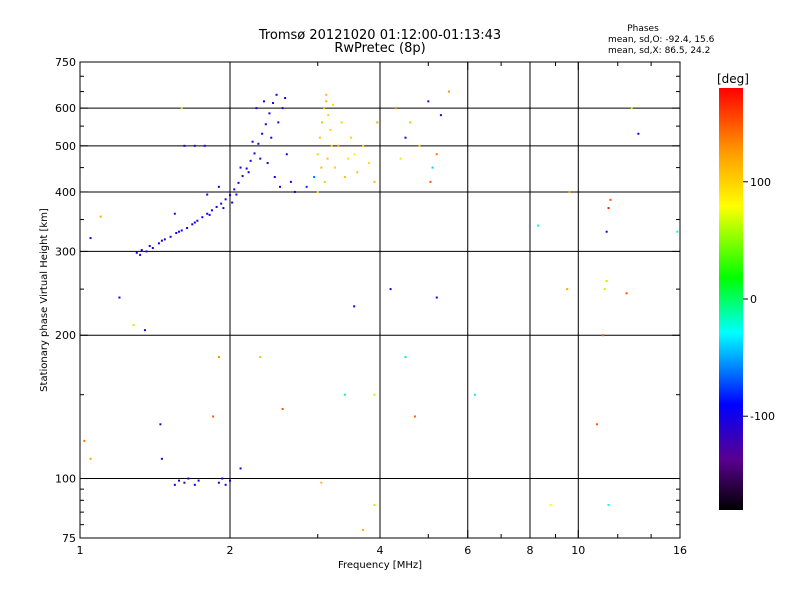 This screenshot has height=600, width=800. What do you see at coordinates (230, 550) in the screenshot?
I see `x-tick-label: 2` at bounding box center [230, 550].